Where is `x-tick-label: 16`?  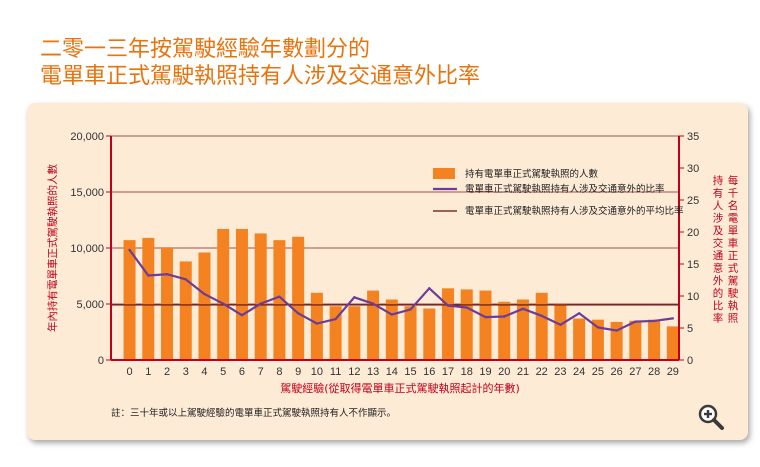 x-tick-label: 16 is located at coordinates (429, 372).